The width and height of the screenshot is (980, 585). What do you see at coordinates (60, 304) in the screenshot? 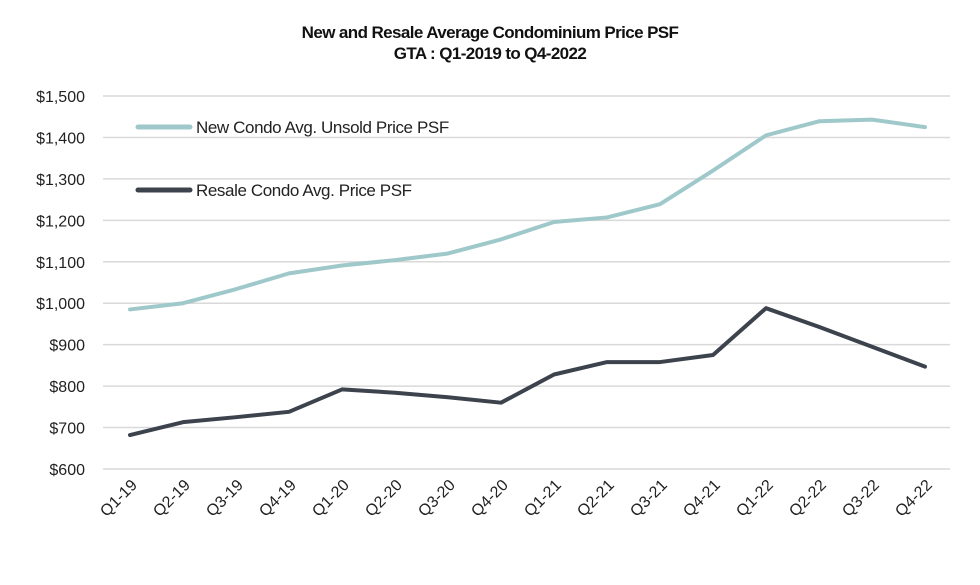
I see `y-tick-label: $1,000` at bounding box center [60, 304].